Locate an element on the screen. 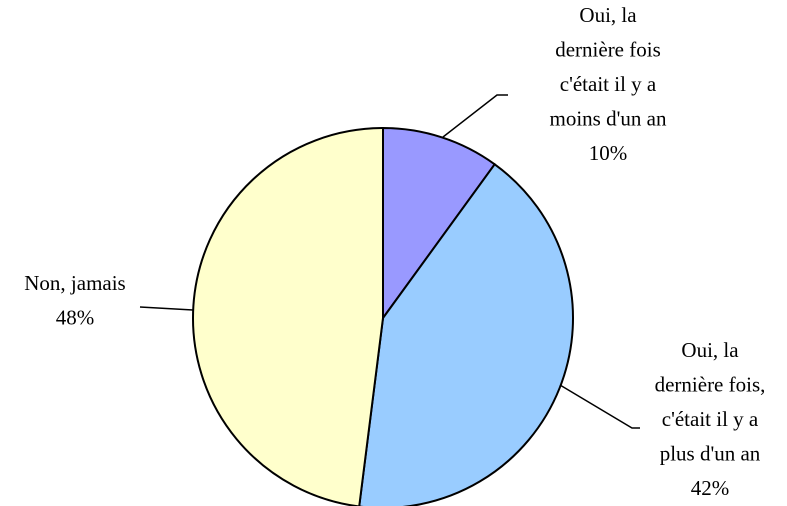 The image size is (787, 506). slice-value-label: 10% is located at coordinates (608, 153).